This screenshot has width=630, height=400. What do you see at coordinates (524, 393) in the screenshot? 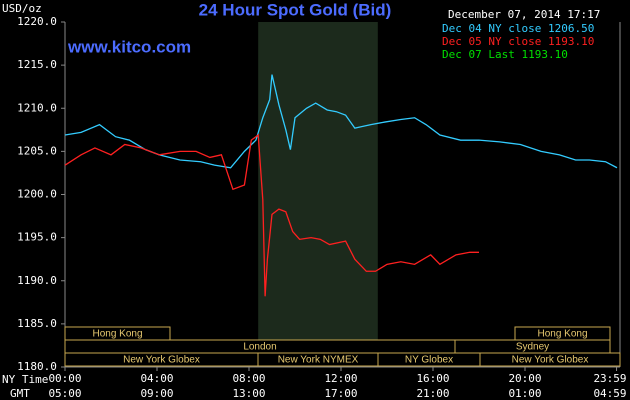
I see `x2-tick-label: 01:00` at bounding box center [524, 393].